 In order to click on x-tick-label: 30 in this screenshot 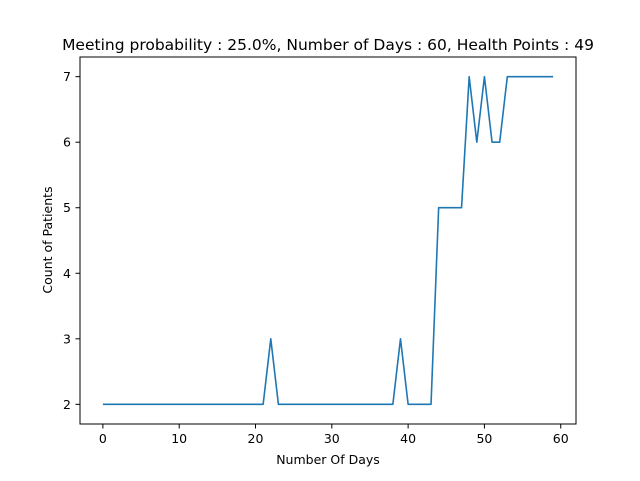, I will do `click(332, 438)`.